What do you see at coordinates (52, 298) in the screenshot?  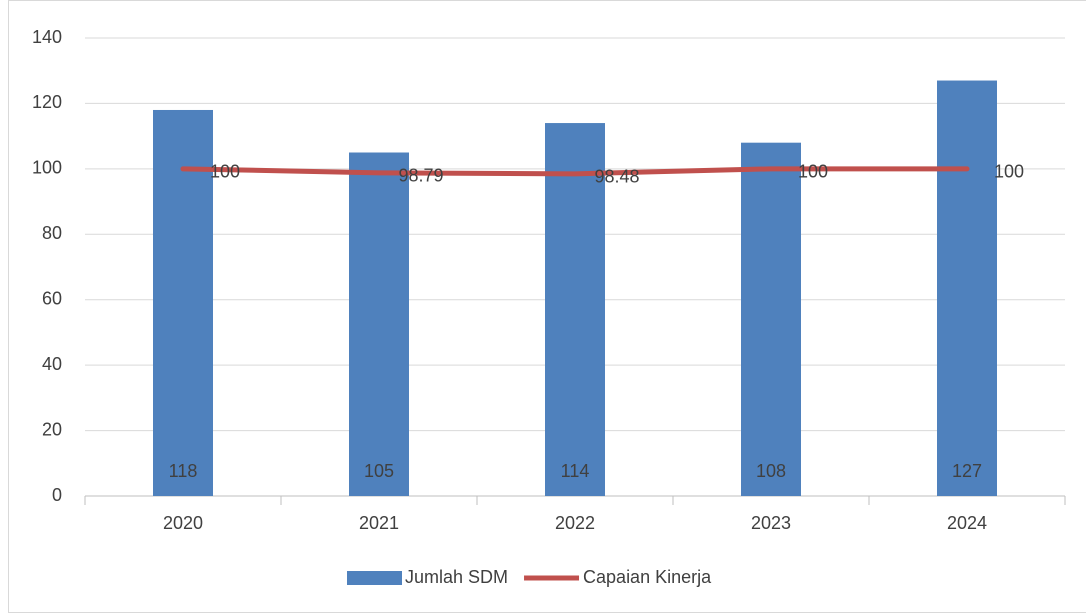 I see `y-tick-label: 60` at bounding box center [52, 298].